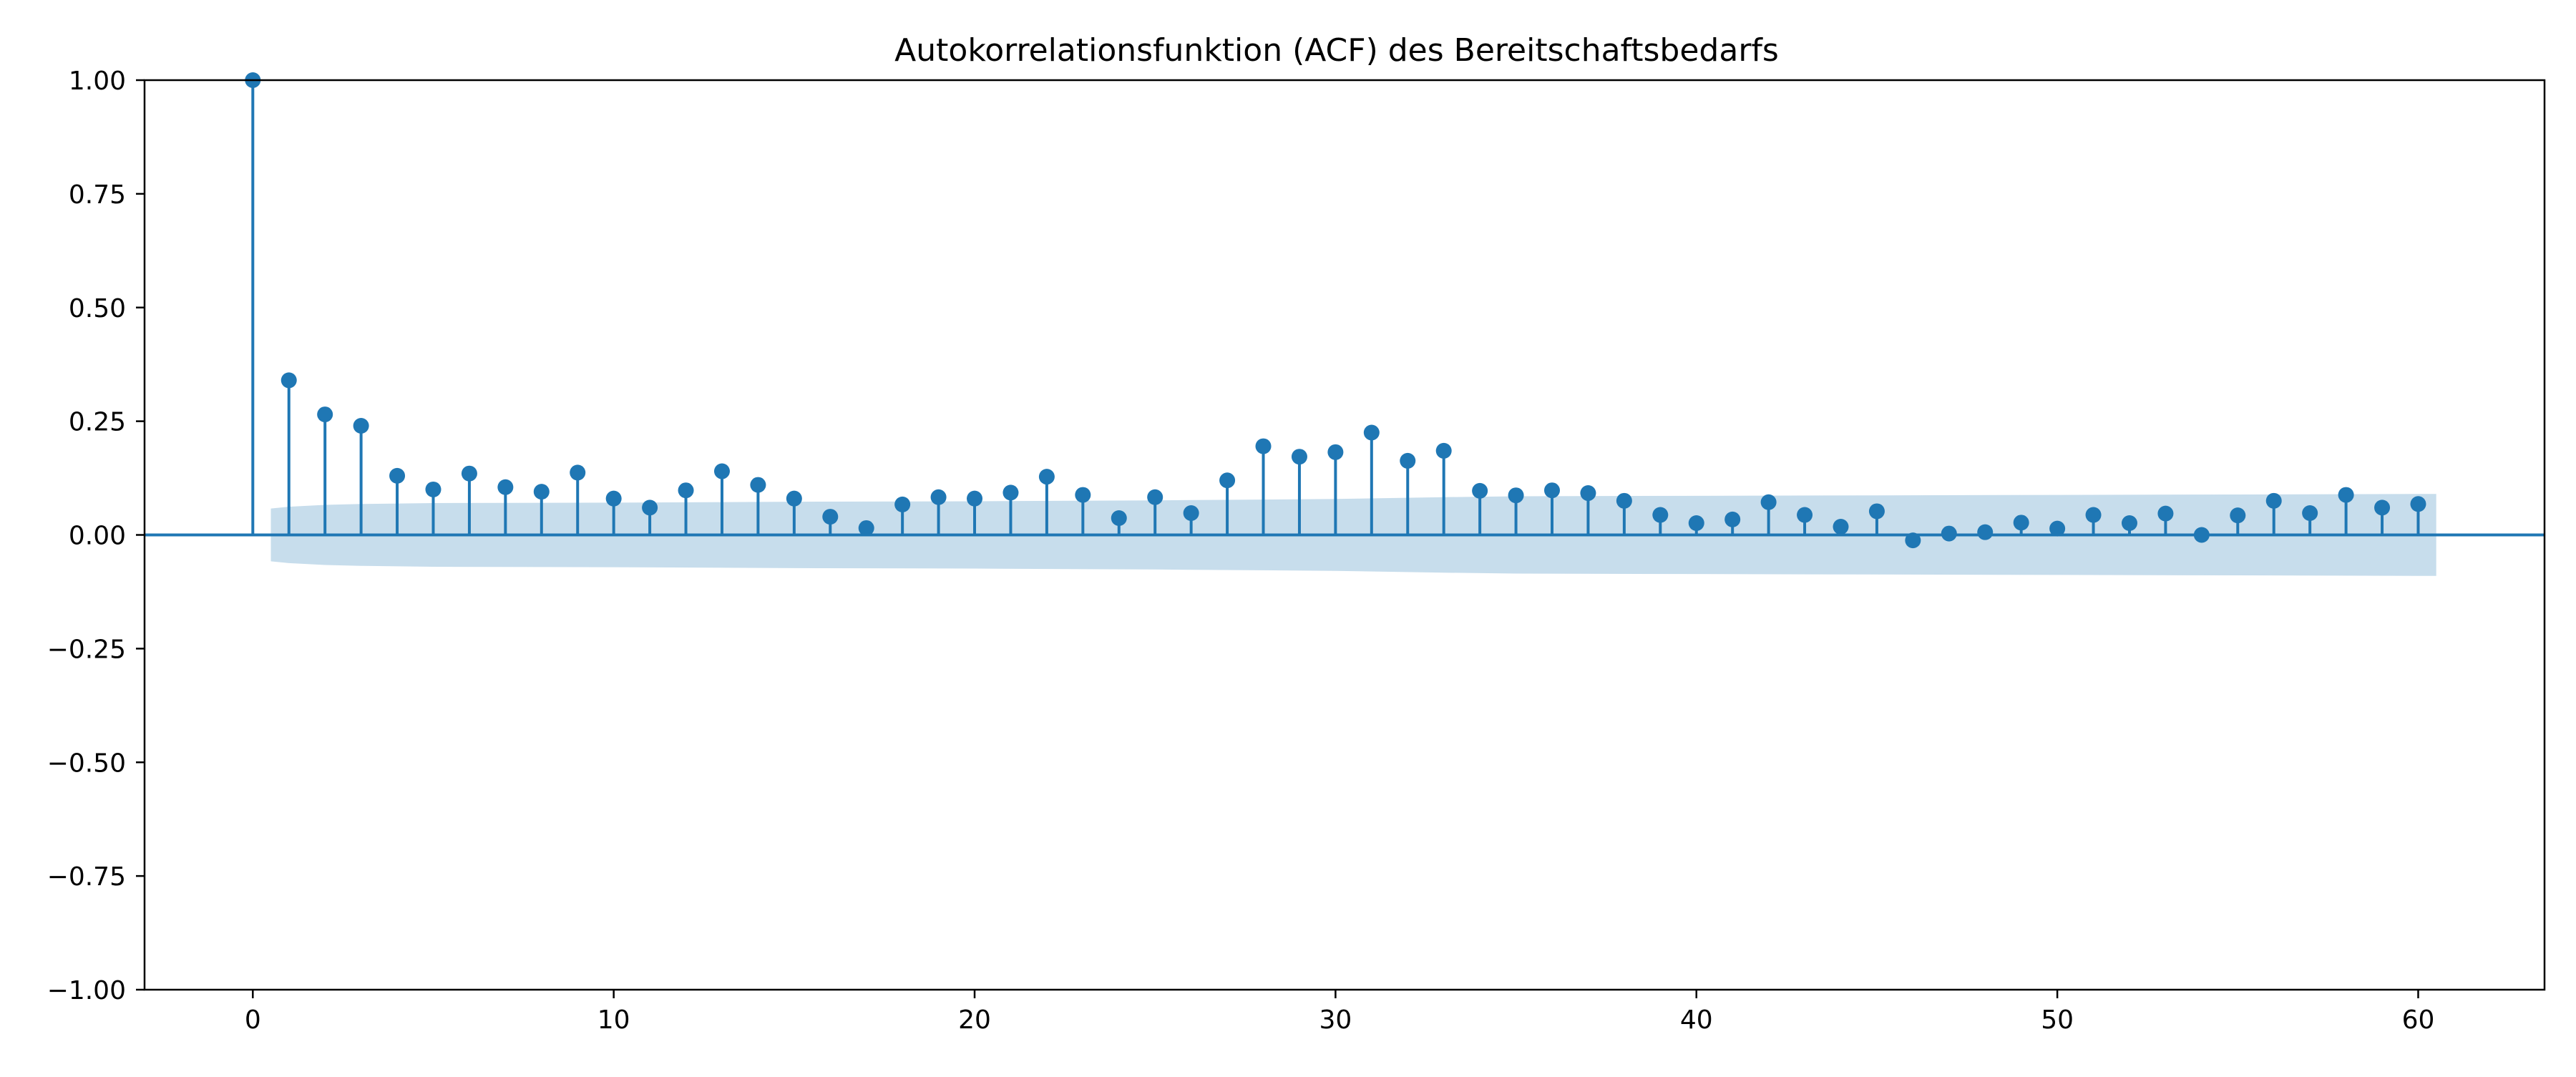 The image size is (2576, 1077). What do you see at coordinates (86, 991) in the screenshot?
I see `y-tick-label: −1.00` at bounding box center [86, 991].